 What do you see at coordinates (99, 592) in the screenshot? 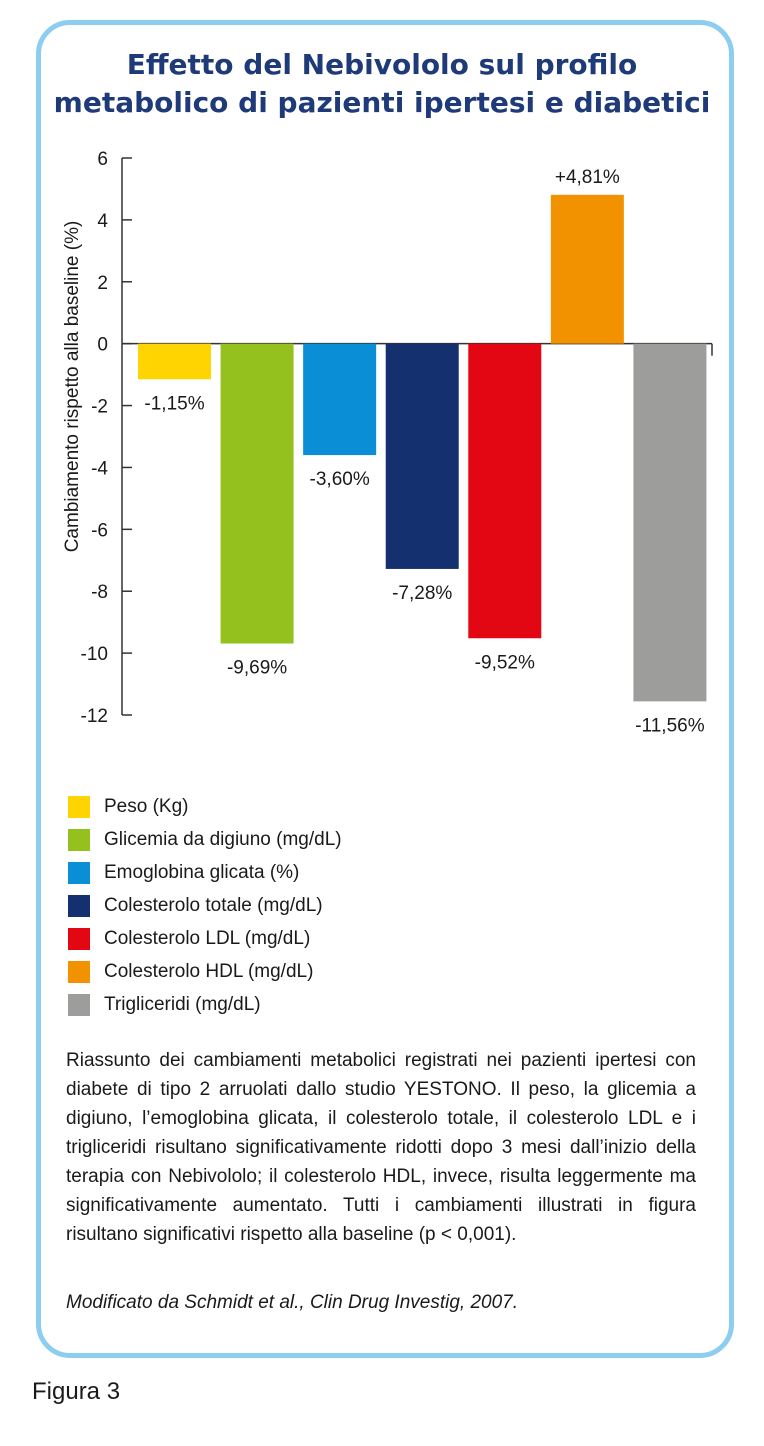
I see `y-tick-label: -8` at bounding box center [99, 592].